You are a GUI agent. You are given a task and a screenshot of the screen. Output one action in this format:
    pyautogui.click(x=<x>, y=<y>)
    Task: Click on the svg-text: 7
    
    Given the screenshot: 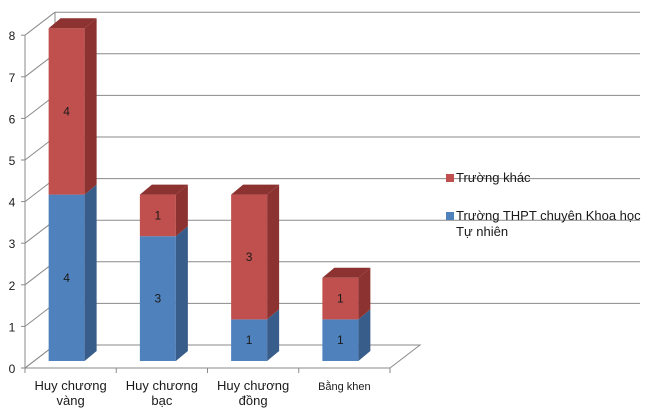 What is the action you would take?
    pyautogui.click(x=12, y=78)
    